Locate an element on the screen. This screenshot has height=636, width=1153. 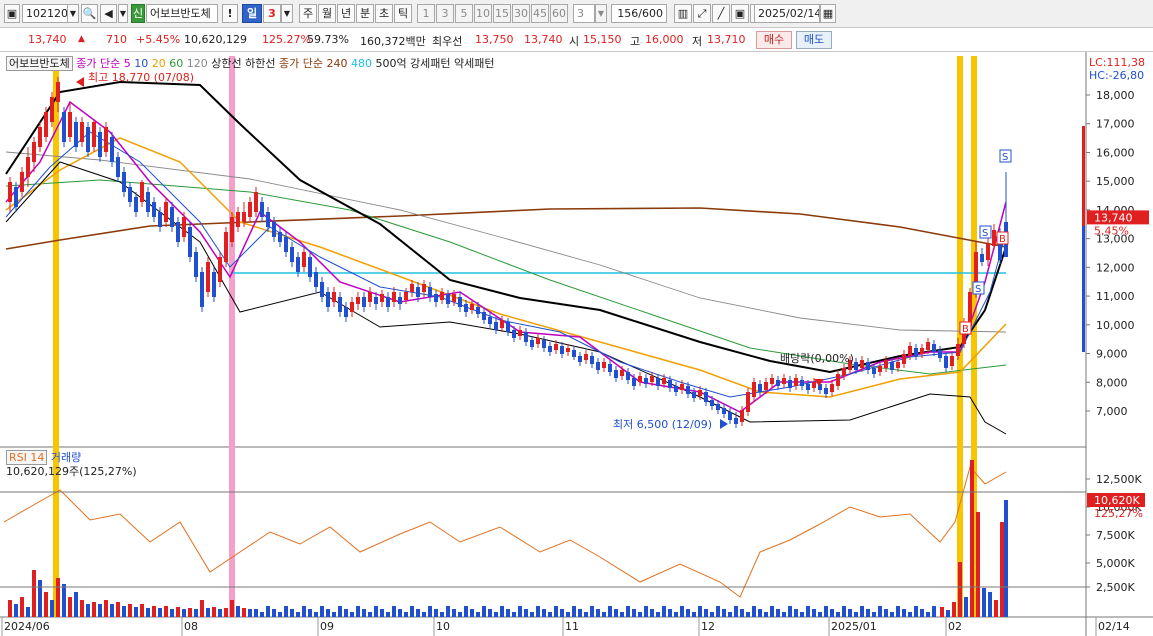
range-field: 156/600 is located at coordinates (639, 13).